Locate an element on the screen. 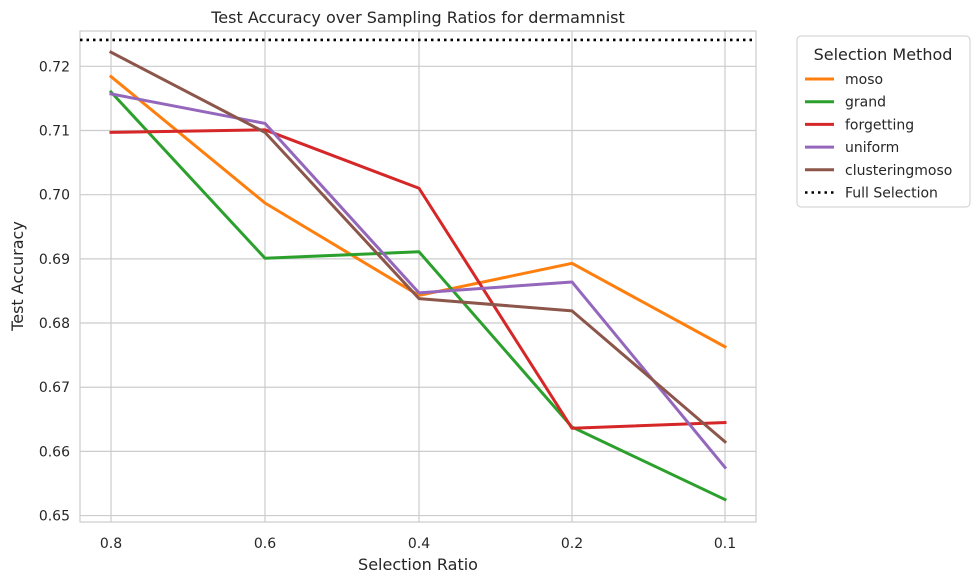 The height and width of the screenshot is (584, 978). y-tick-label: 0.69 is located at coordinates (54, 260).